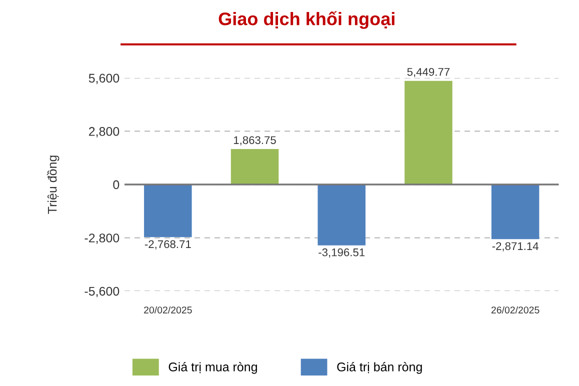  What do you see at coordinates (515, 247) in the screenshot?
I see `data-label: -2,871.14` at bounding box center [515, 247].